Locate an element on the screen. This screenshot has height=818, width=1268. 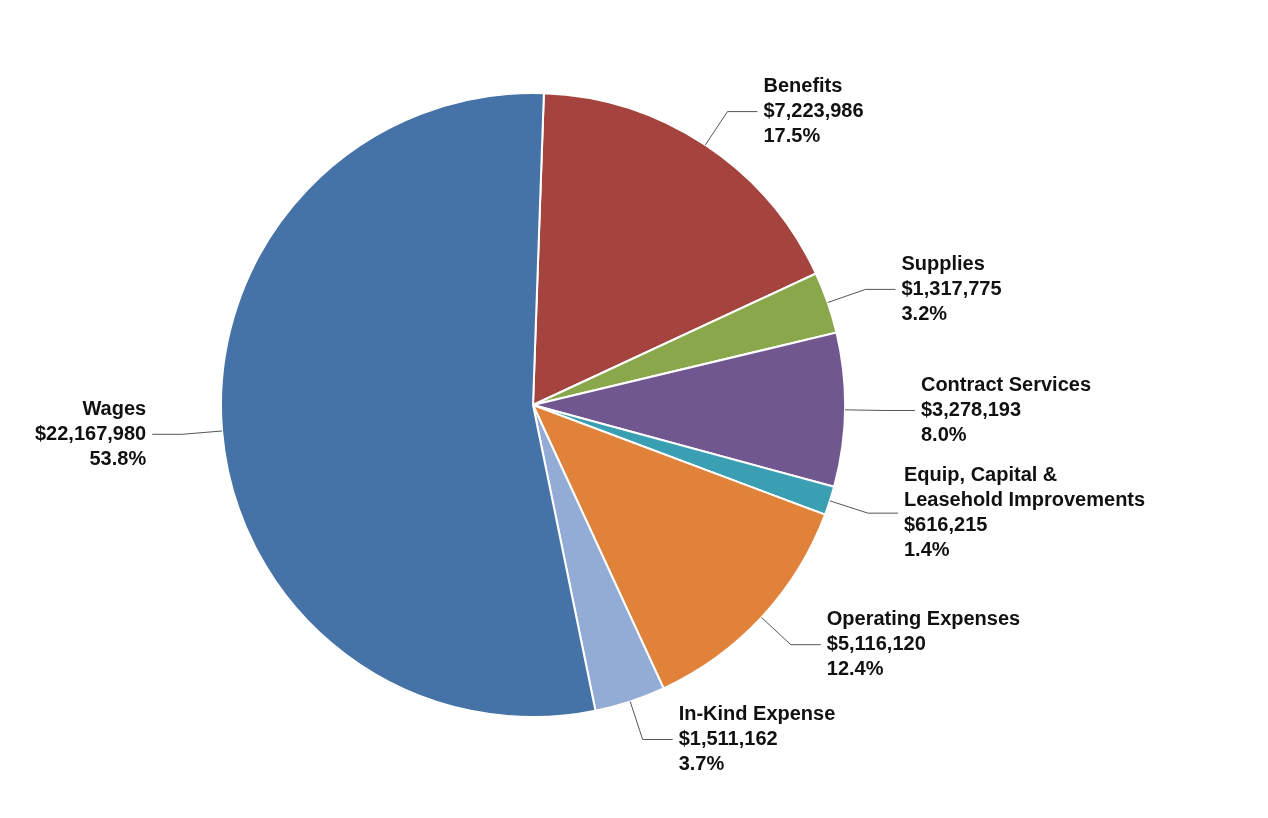
slice-label: Equip, Capital & Leasehold Improvements is located at coordinates (1024, 486).